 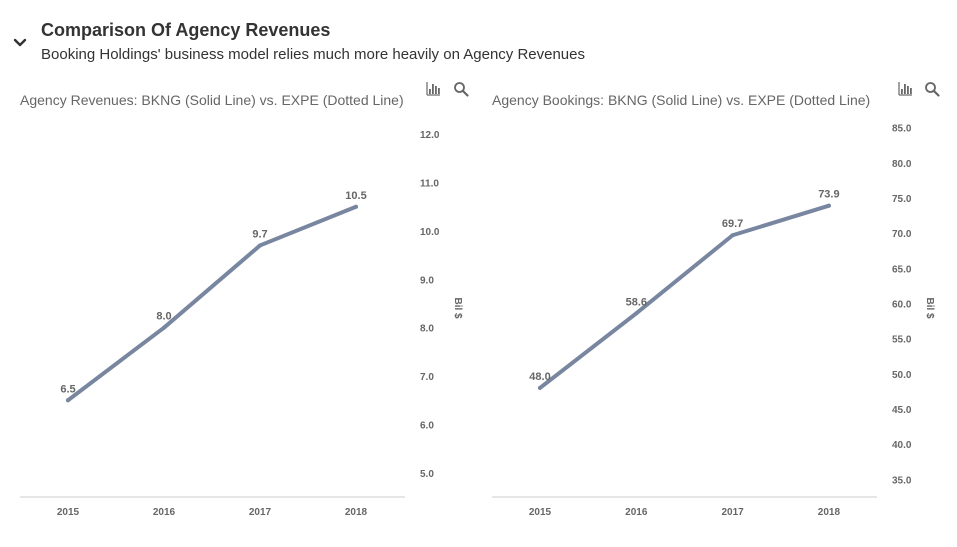 What do you see at coordinates (163, 317) in the screenshot?
I see `data-label: 8.0` at bounding box center [163, 317].